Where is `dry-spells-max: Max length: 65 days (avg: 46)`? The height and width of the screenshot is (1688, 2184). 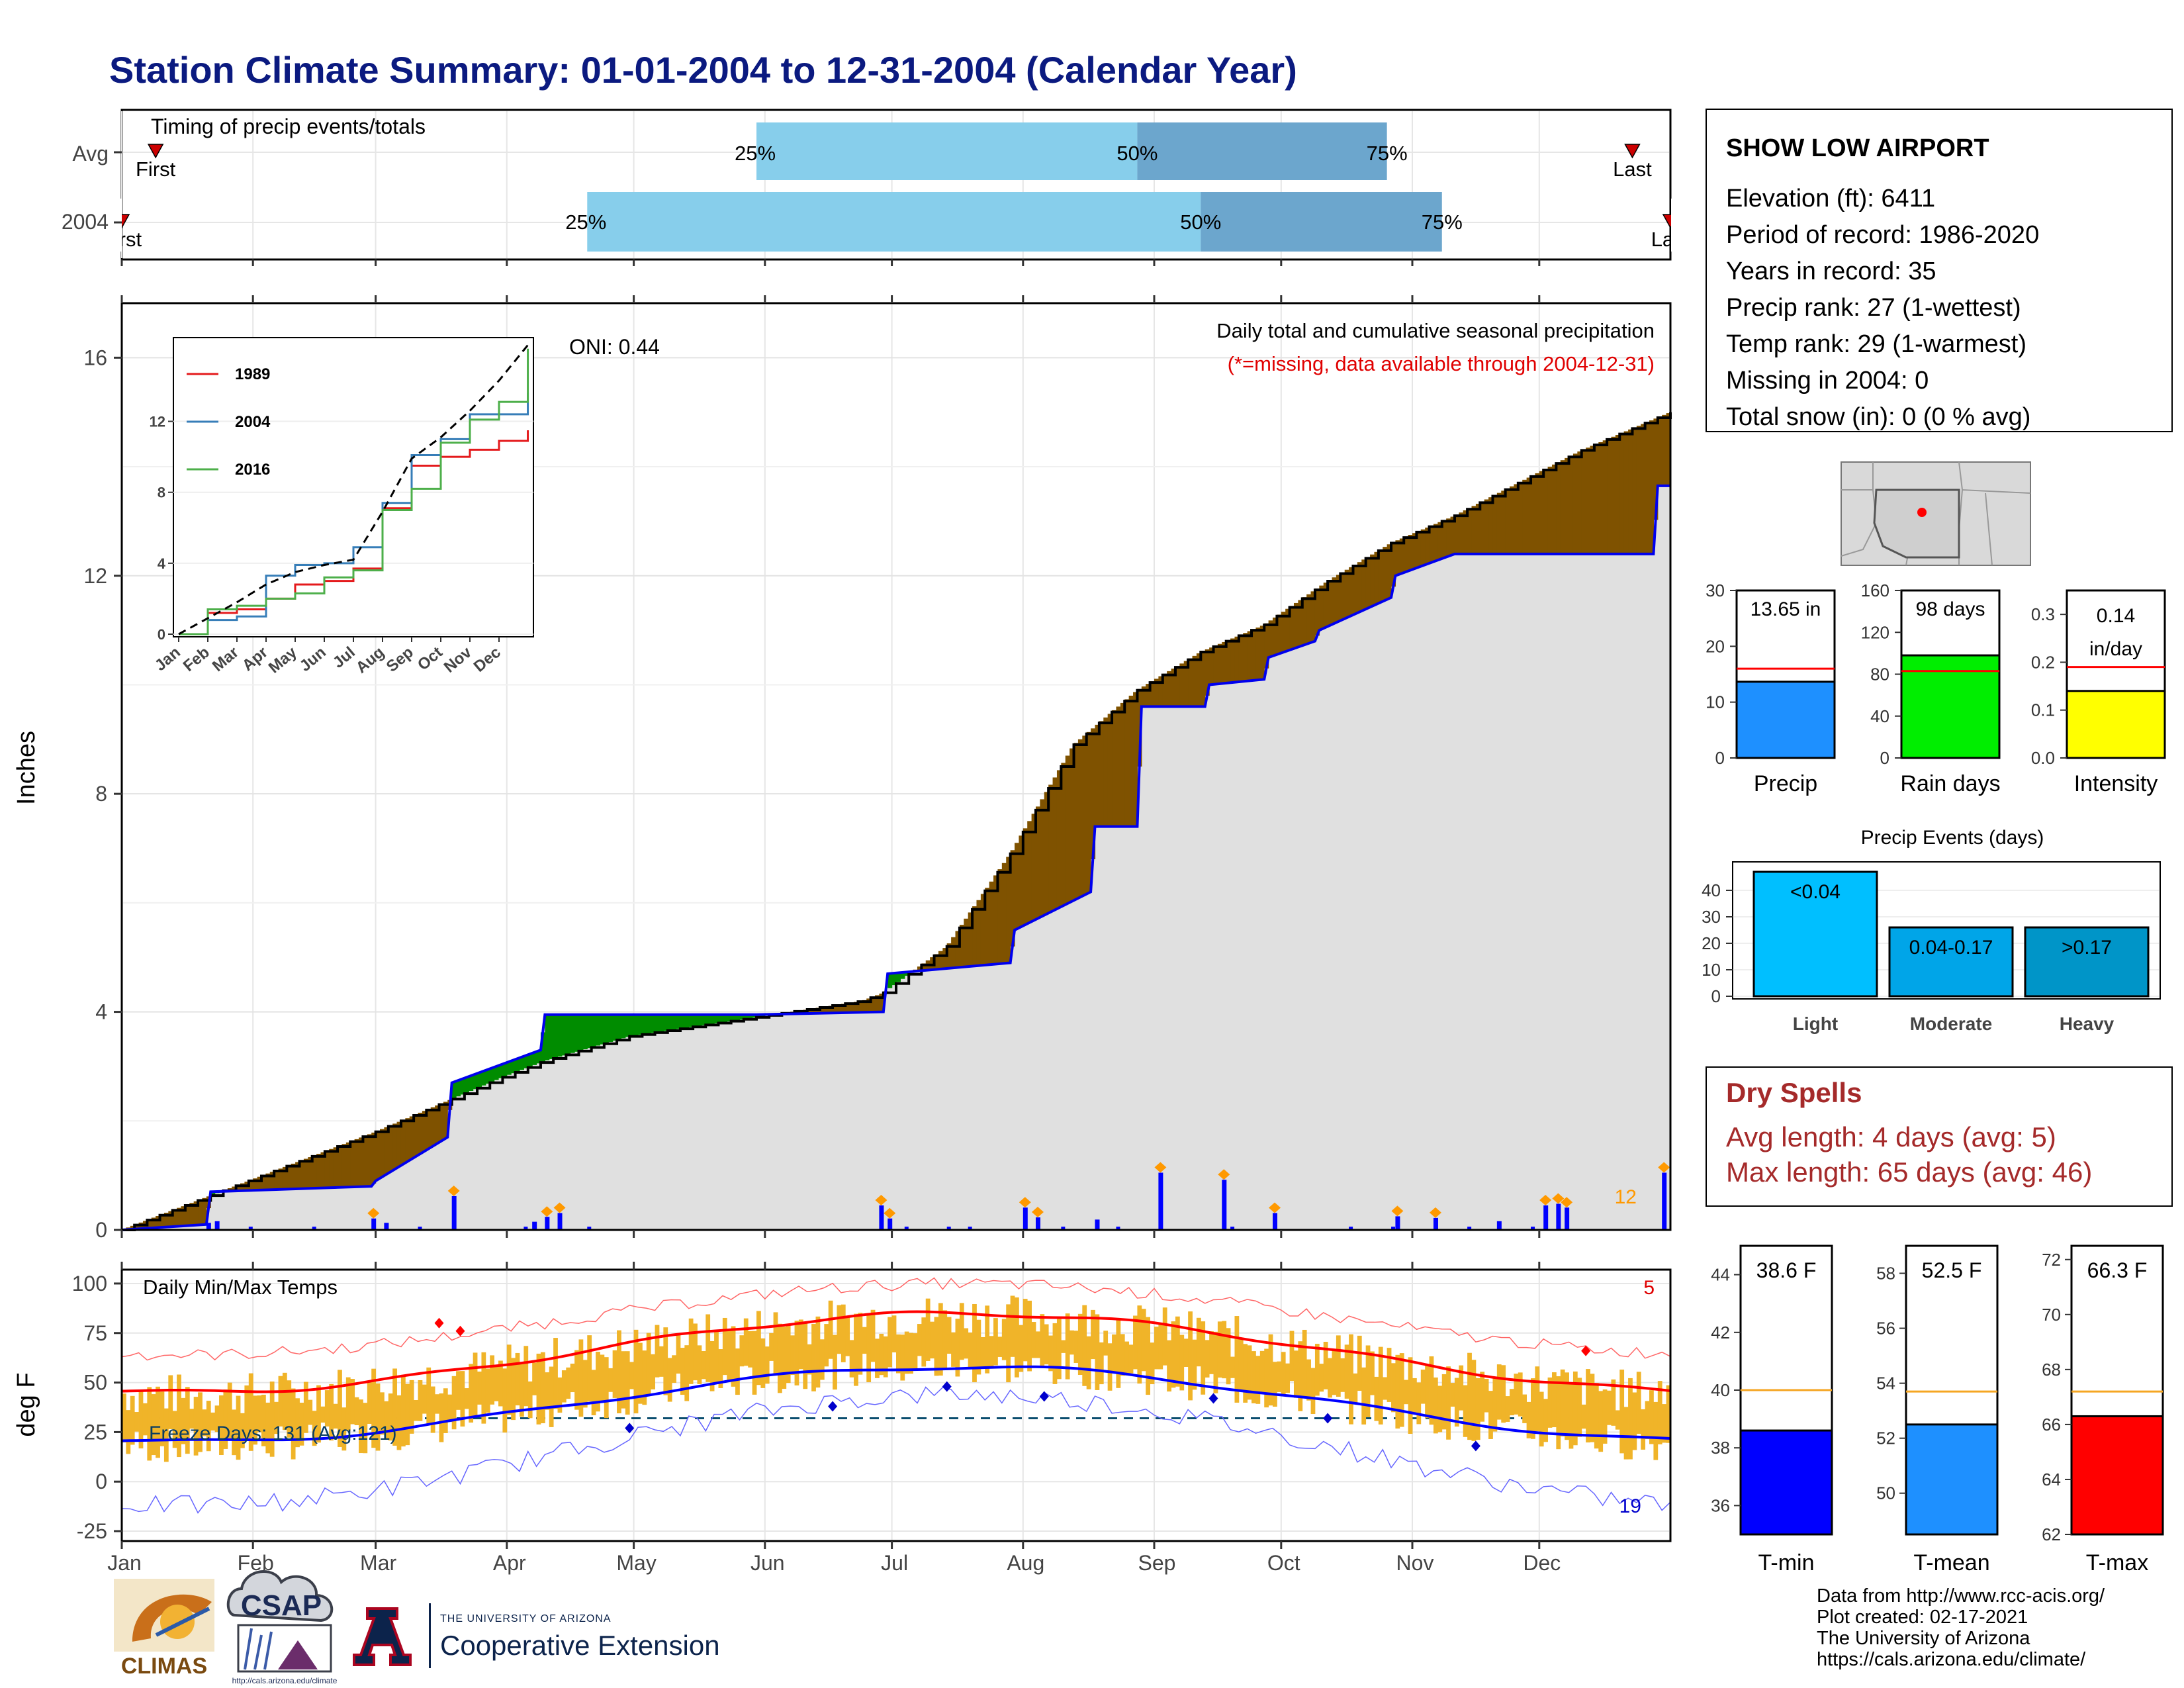
dry-spells-max: Max length: 65 days (avg: 46) is located at coordinates (1909, 1172).